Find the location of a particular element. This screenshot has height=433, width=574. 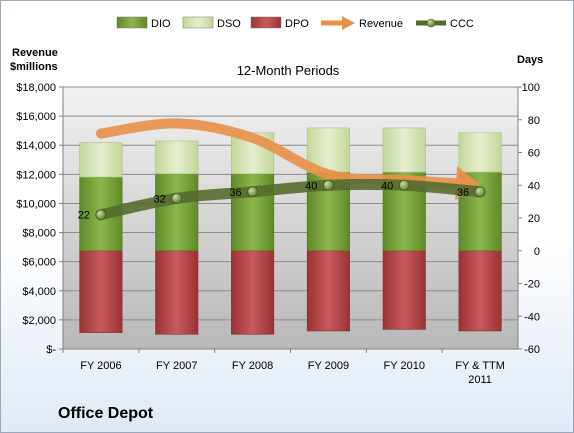

legend: DIO DSO DPO Revenue CCC is located at coordinates (295, 23).